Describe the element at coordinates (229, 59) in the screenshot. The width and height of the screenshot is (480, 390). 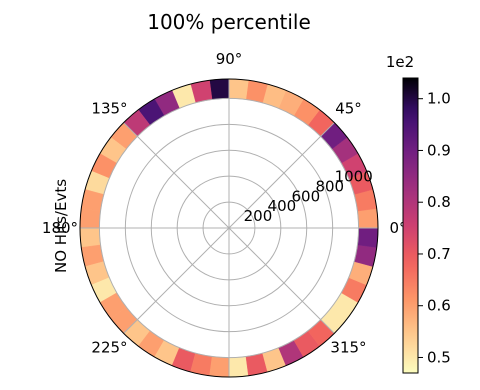
I see `angular-tick-label: 90°` at that location.